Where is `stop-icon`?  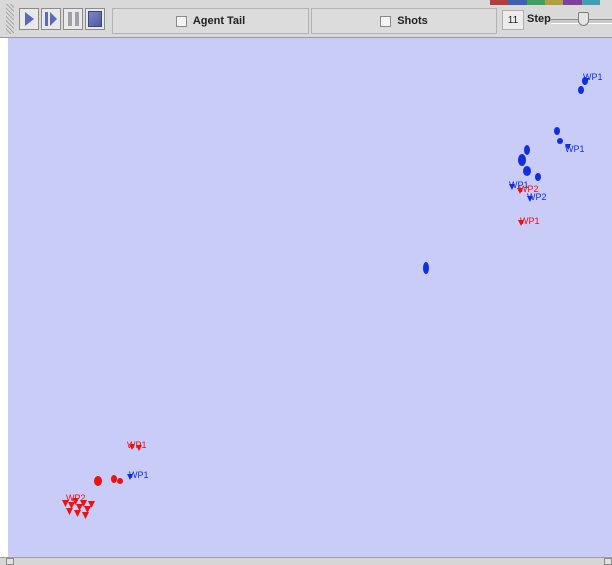
stop-icon is located at coordinates (95, 19).